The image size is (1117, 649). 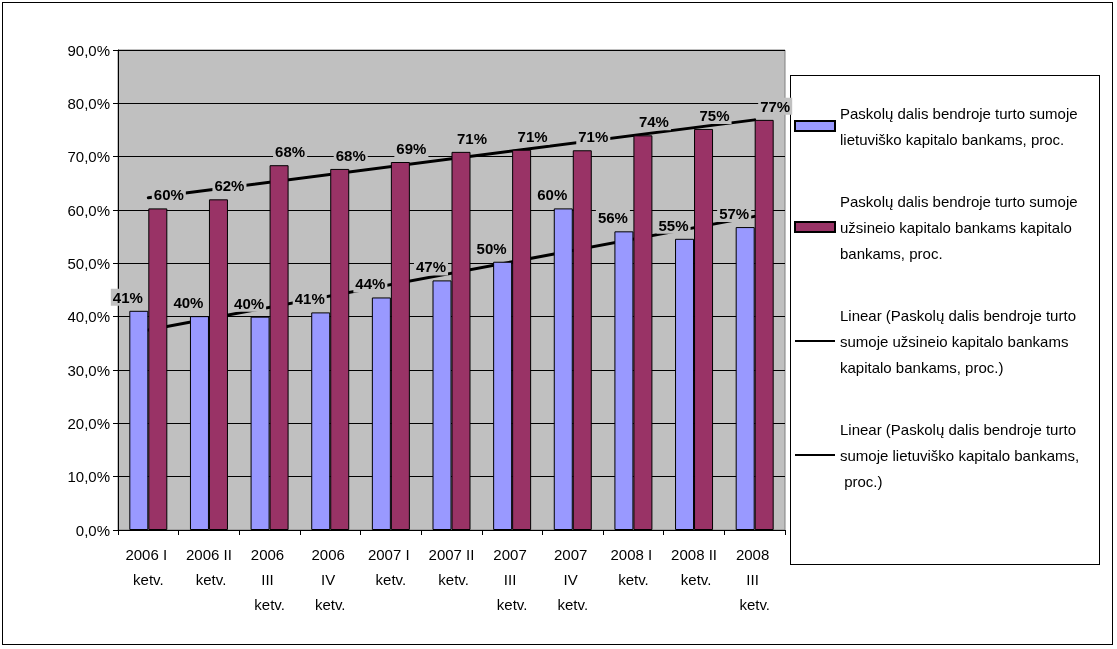 I want to click on data-label: 50%, so click(x=491, y=248).